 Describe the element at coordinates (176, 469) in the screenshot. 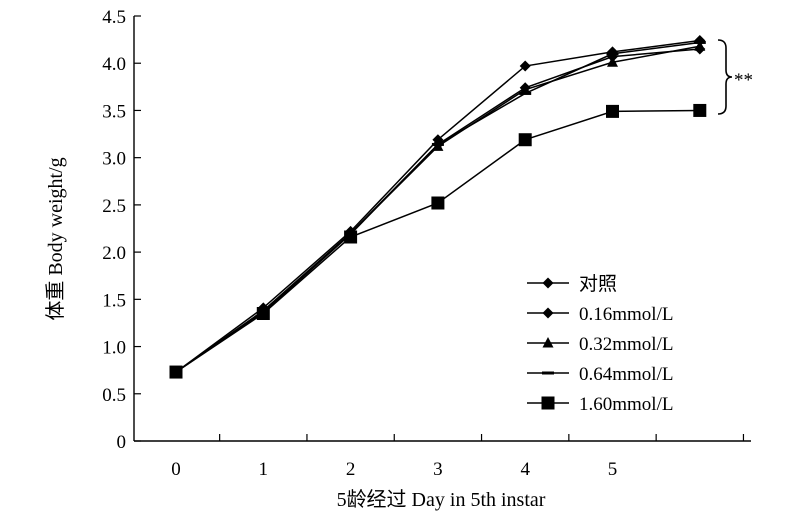

I see `x-tick-label: 0` at that location.